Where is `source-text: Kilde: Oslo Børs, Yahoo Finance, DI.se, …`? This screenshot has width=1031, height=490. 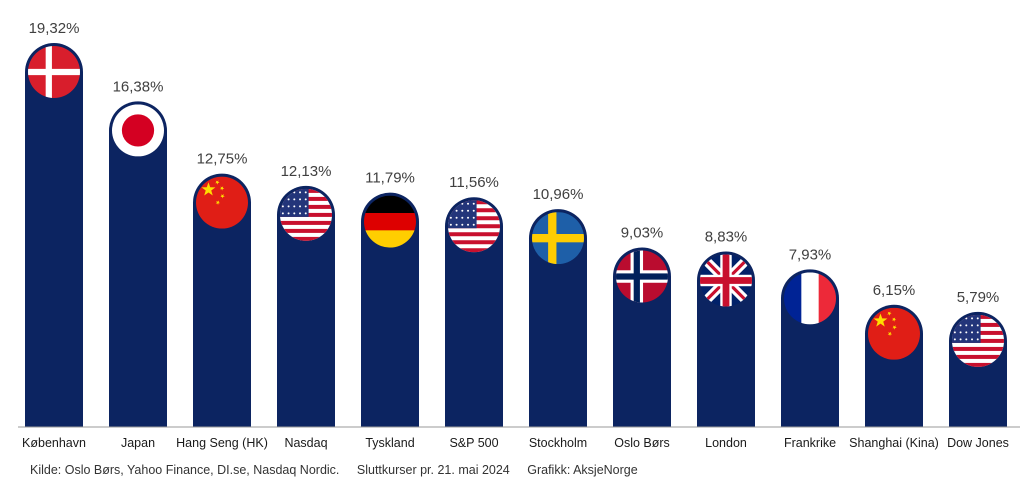
source-text: Kilde: Oslo Børs, Yahoo Finance, DI.se, … is located at coordinates (185, 470).